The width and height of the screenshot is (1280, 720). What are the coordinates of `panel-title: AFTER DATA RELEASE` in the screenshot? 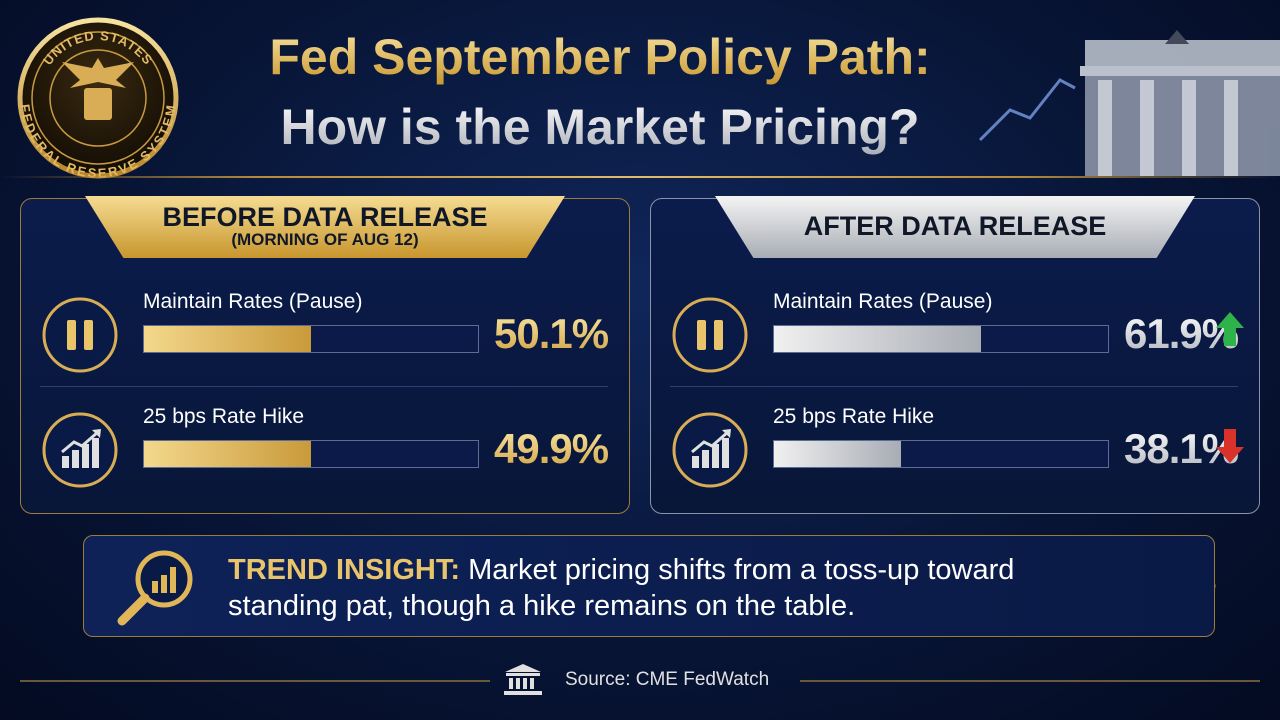 It's located at (955, 226).